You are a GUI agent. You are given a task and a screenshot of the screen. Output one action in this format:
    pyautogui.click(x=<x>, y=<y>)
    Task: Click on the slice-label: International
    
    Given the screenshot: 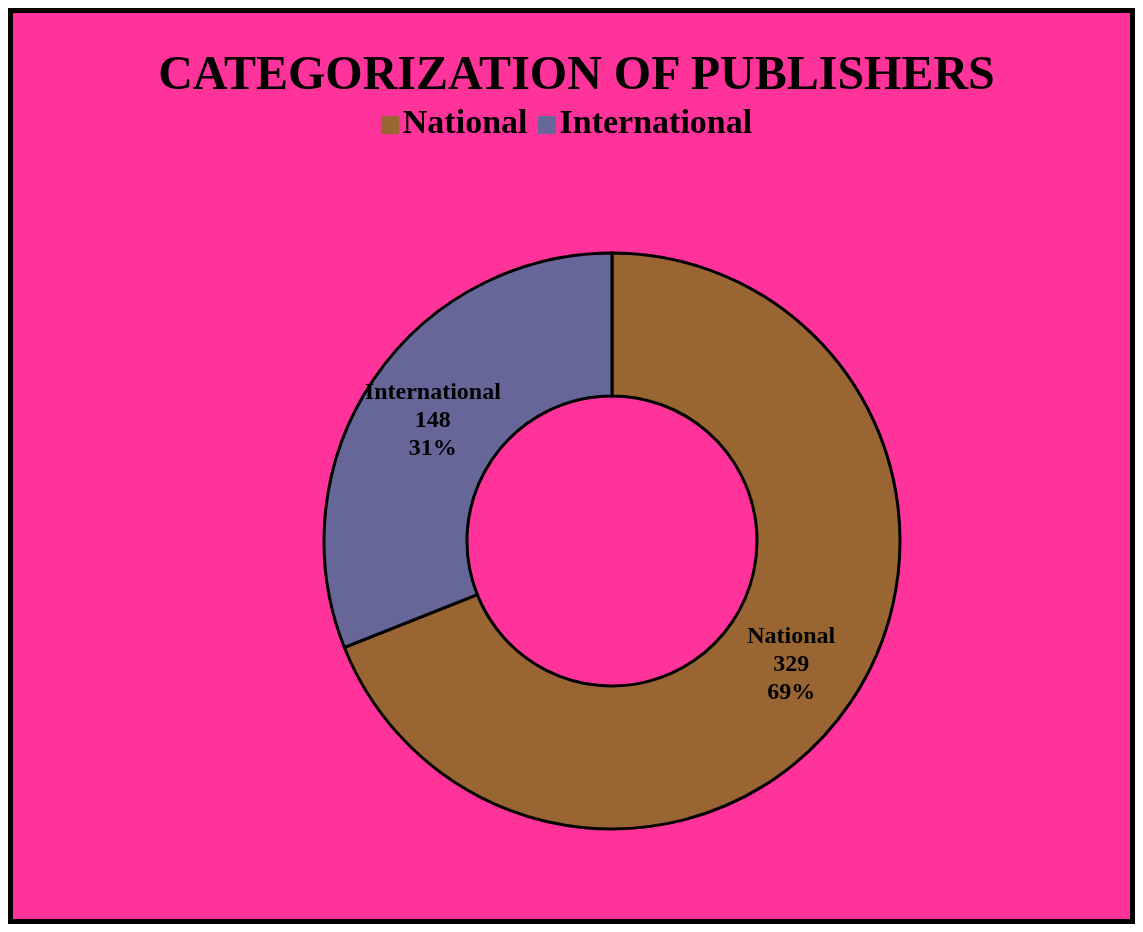 What is the action you would take?
    pyautogui.click(x=433, y=391)
    